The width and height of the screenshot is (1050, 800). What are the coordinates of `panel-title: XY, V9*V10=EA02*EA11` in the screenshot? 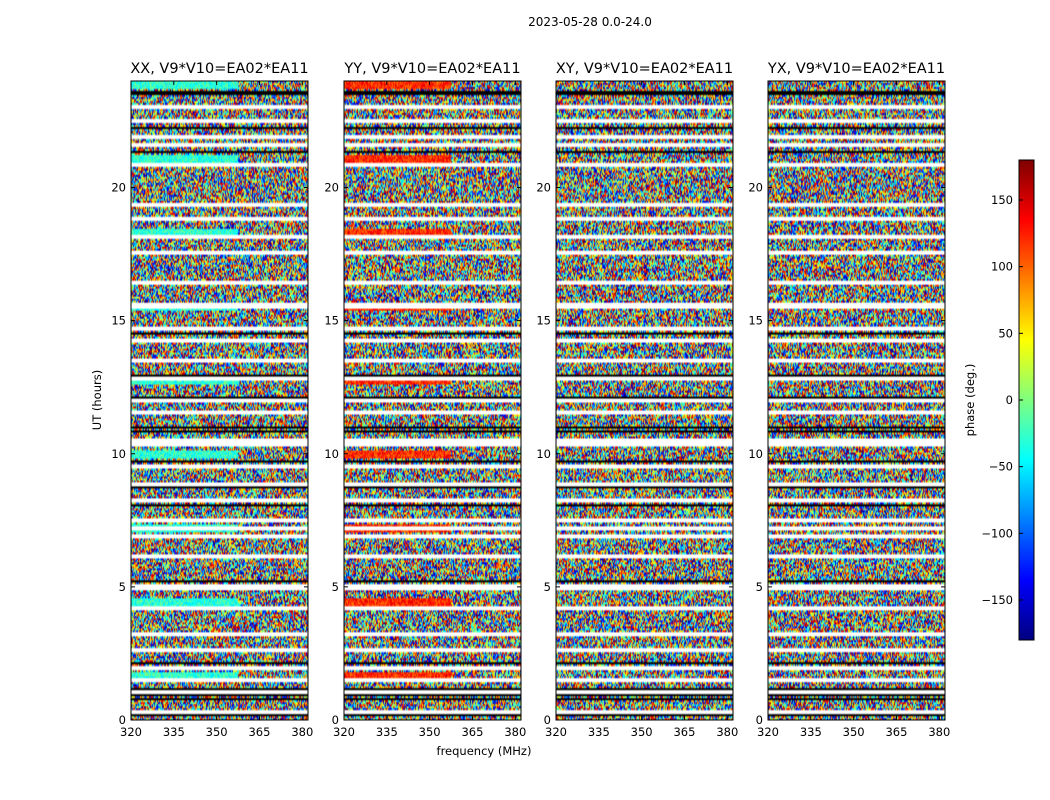 It's located at (644, 69).